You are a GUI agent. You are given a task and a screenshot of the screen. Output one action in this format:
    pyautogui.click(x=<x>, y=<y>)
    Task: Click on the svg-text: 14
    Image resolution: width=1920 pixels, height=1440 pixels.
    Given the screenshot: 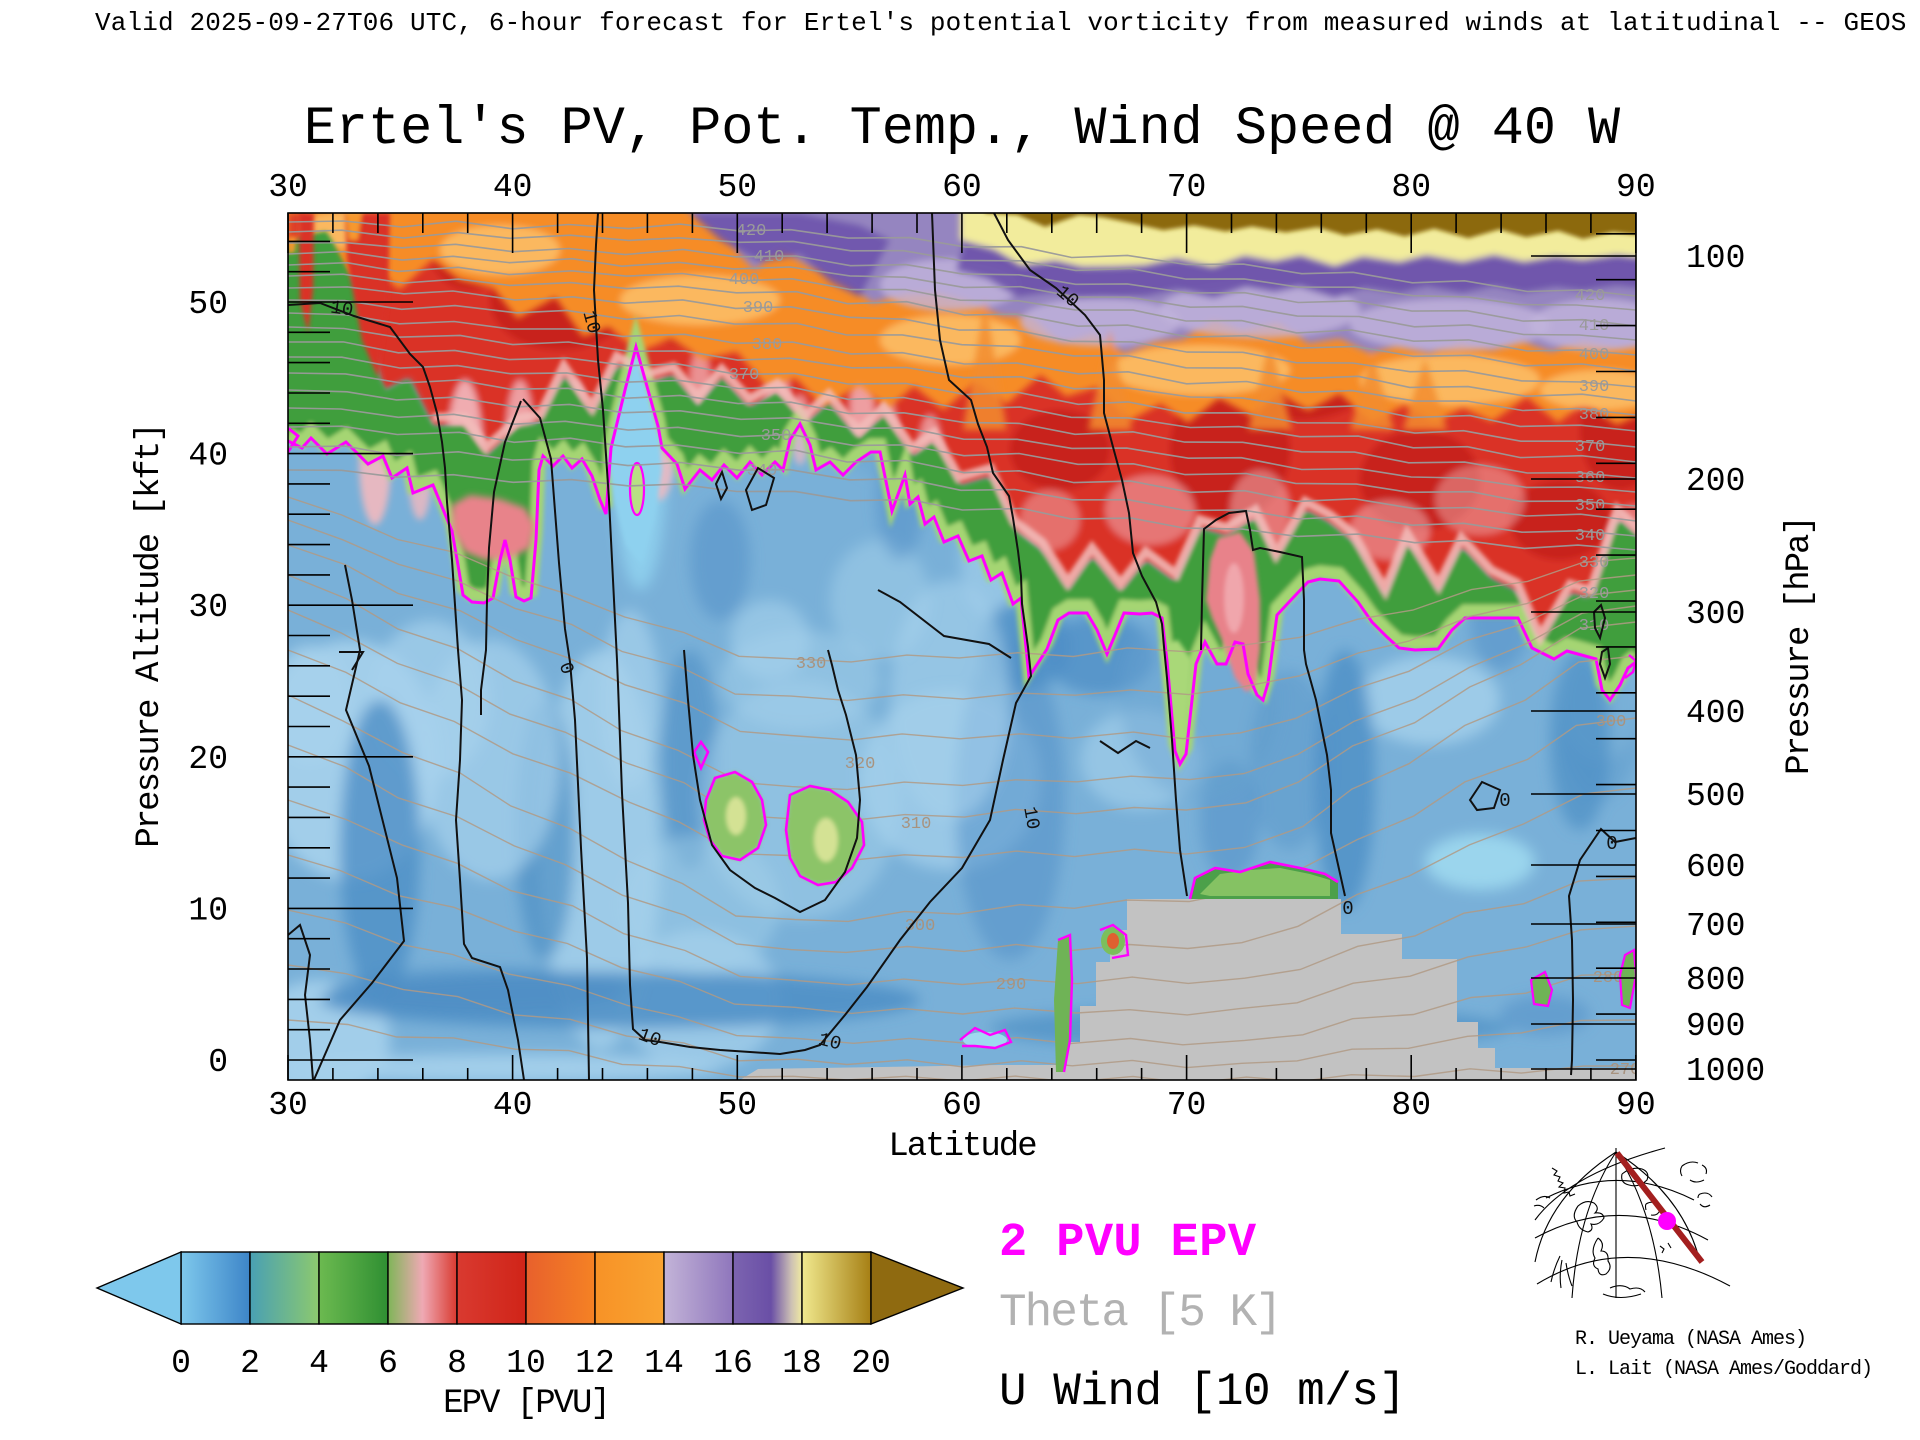 What is the action you would take?
    pyautogui.click(x=664, y=1363)
    